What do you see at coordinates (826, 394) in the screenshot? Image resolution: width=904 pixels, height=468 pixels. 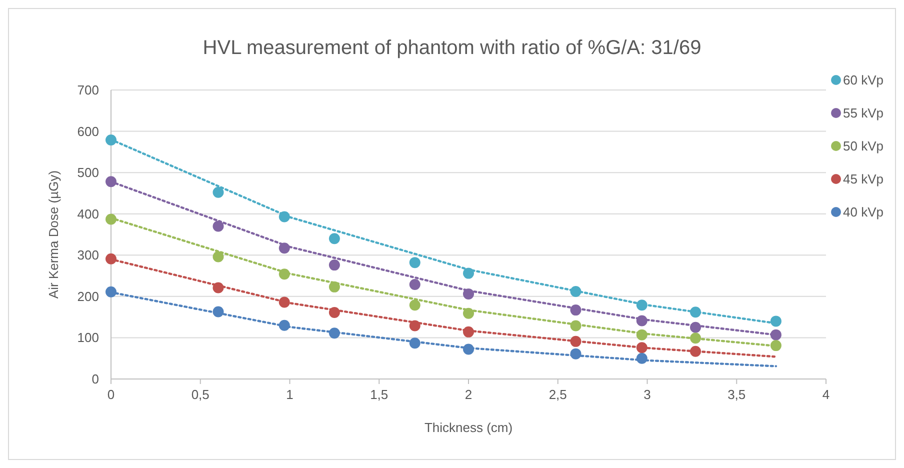 I see `x-tick-label: 4` at bounding box center [826, 394].